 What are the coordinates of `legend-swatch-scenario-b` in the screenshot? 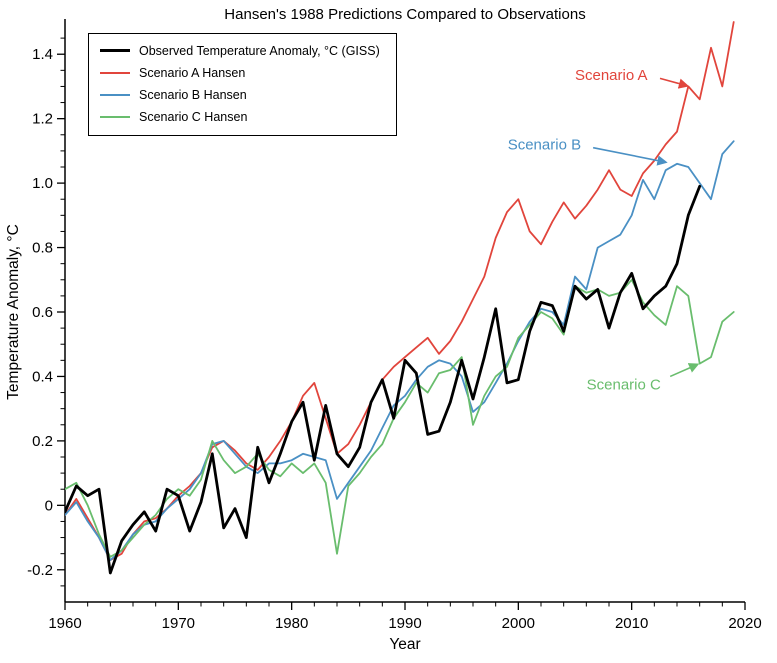 It's located at (115, 94).